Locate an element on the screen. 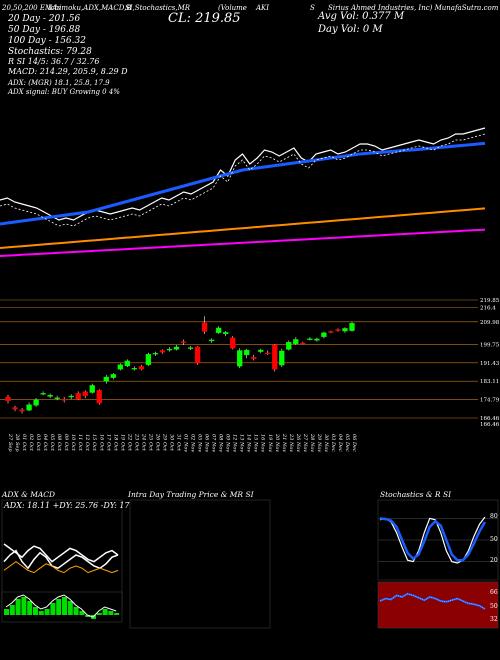 The width and height of the screenshot is (500, 660). stoch-scale-50: 50 is located at coordinates (494, 539).